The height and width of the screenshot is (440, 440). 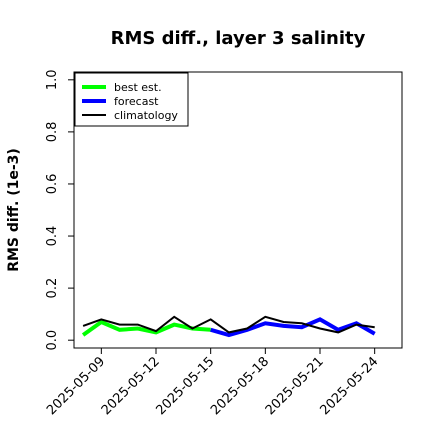 What do you see at coordinates (138, 87) in the screenshot?
I see `legend-label: best est.` at bounding box center [138, 87].